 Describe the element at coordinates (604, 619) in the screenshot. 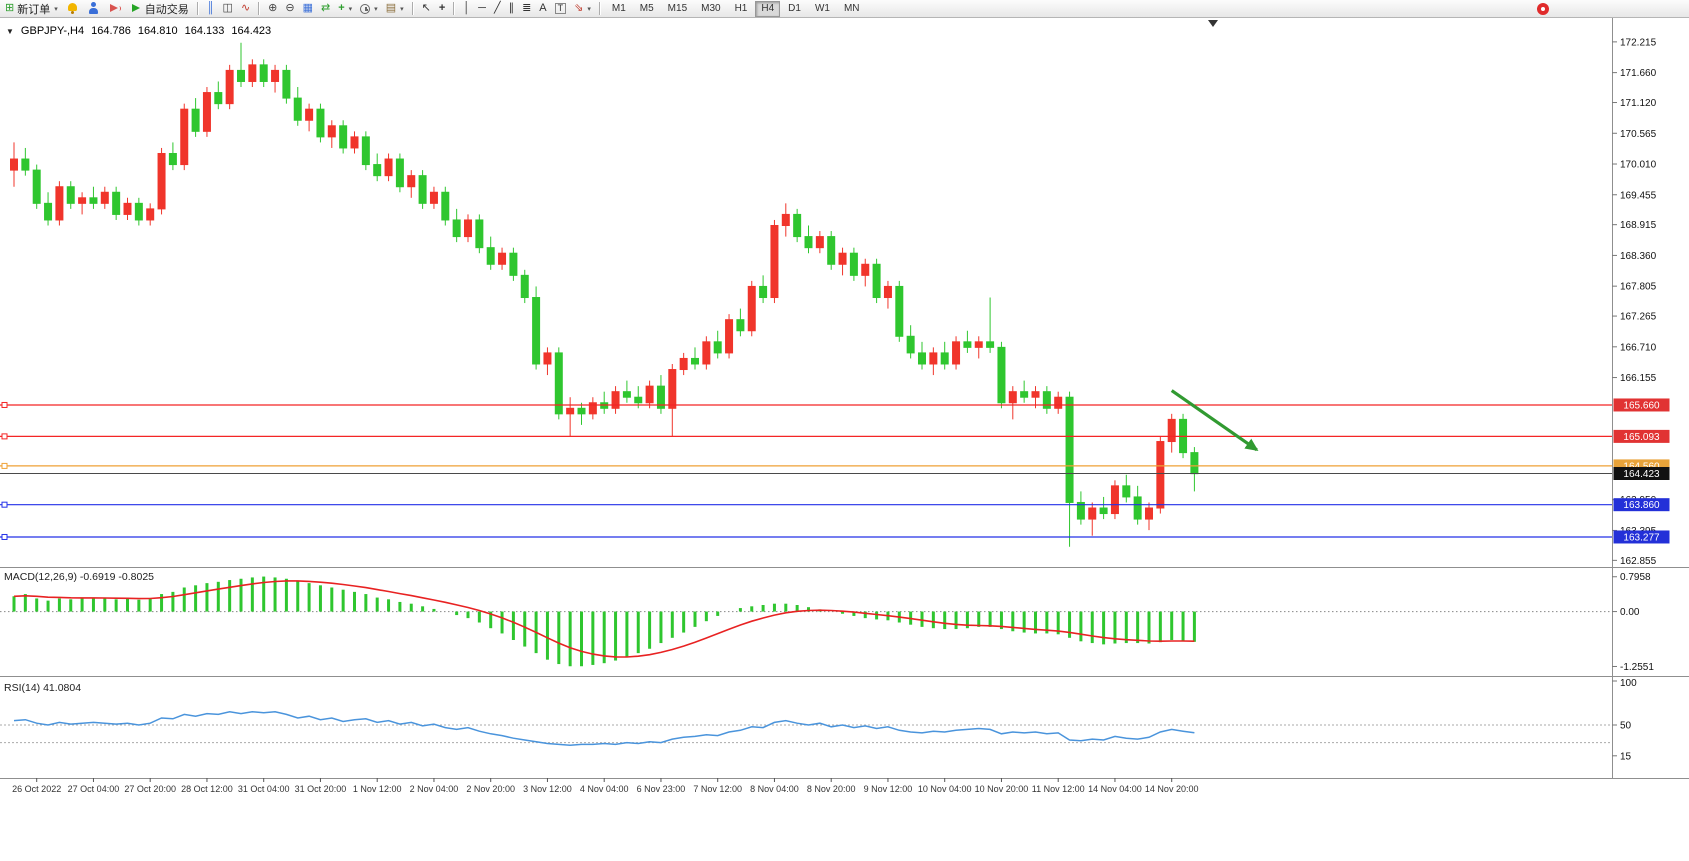

I see `macd-signal-line` at that location.